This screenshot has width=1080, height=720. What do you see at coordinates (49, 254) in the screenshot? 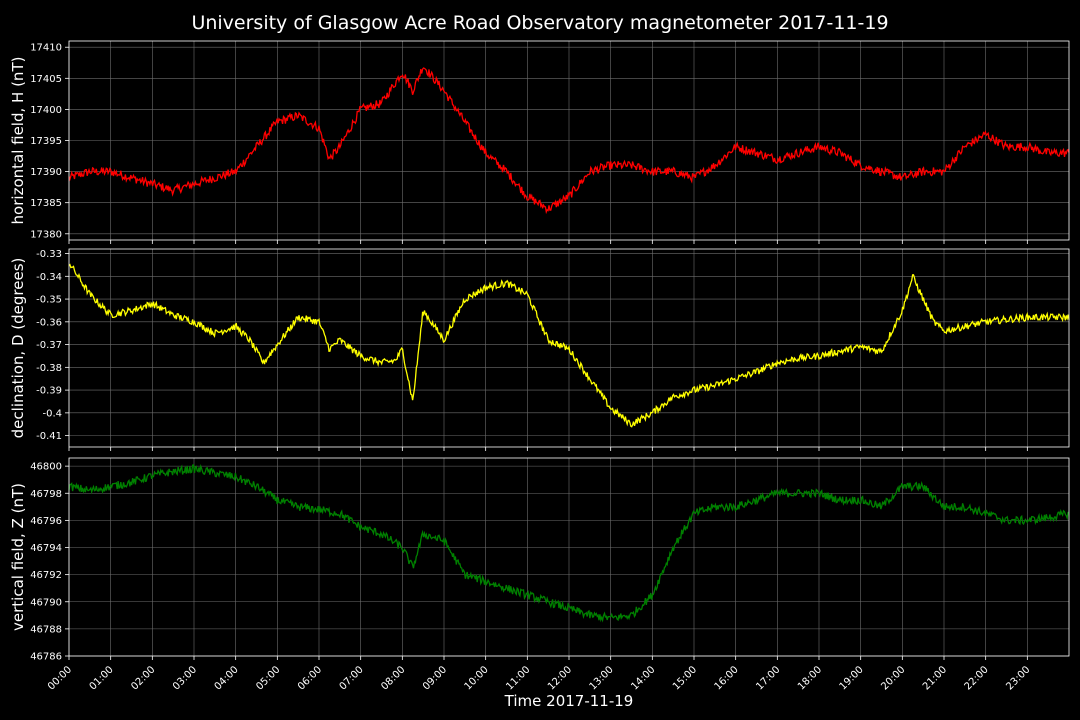
I see `y-tick-label: -0.33` at bounding box center [49, 254].